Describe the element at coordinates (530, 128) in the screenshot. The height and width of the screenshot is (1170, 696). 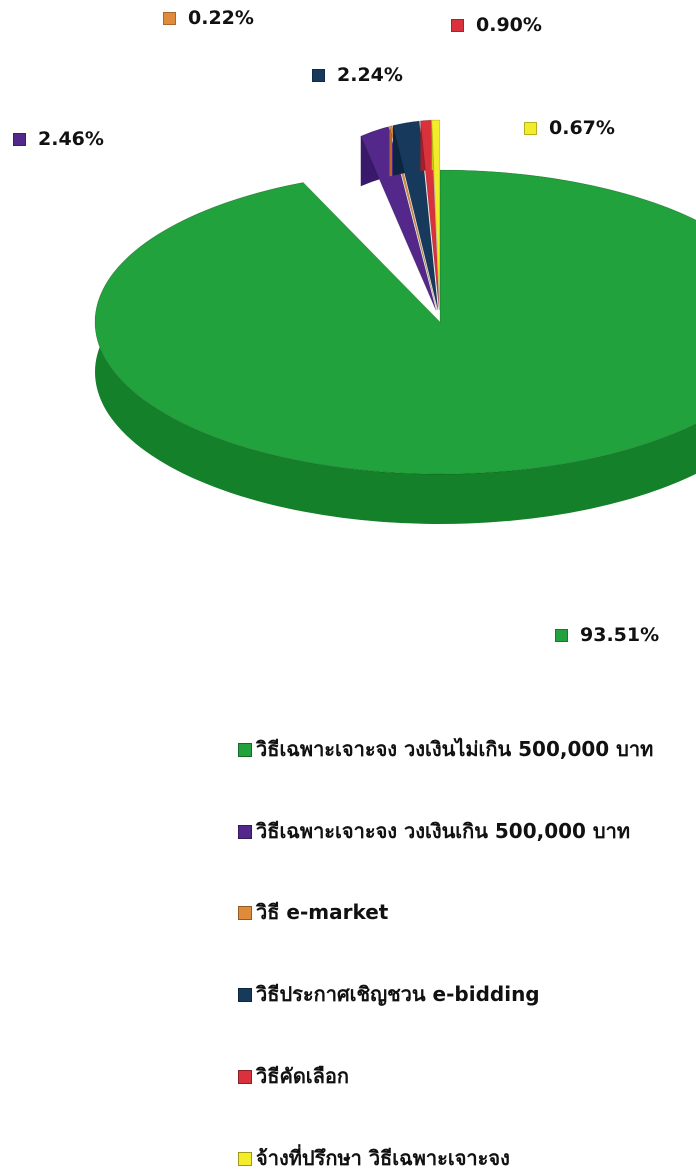
I see `swatch-consultant` at that location.